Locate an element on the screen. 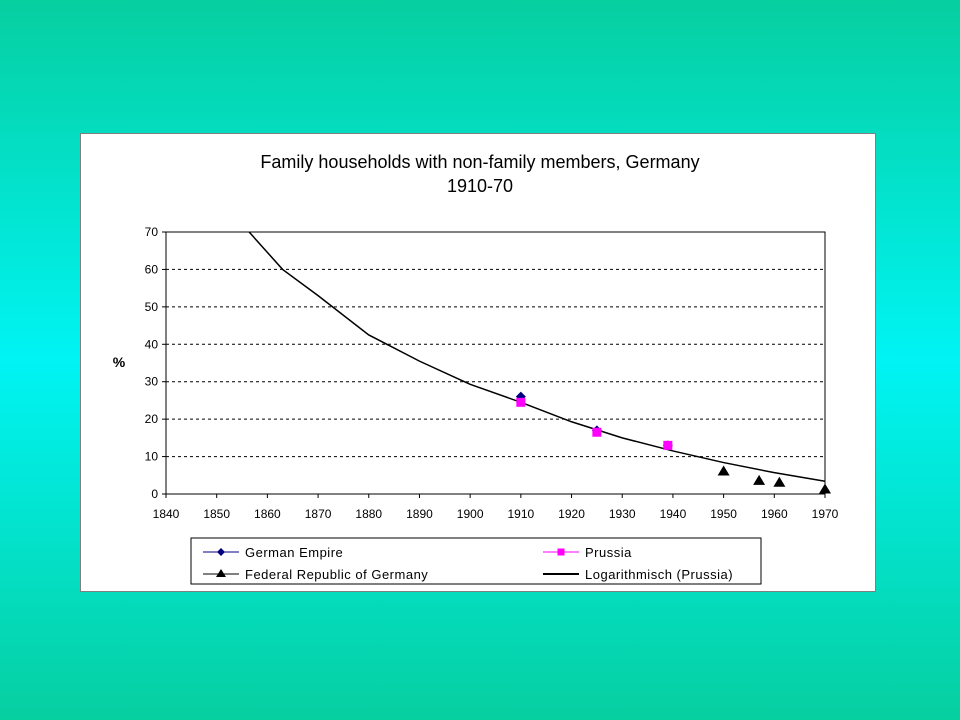 This screenshot has height=720, width=960. legend-item-prussia-marker is located at coordinates (561, 552).